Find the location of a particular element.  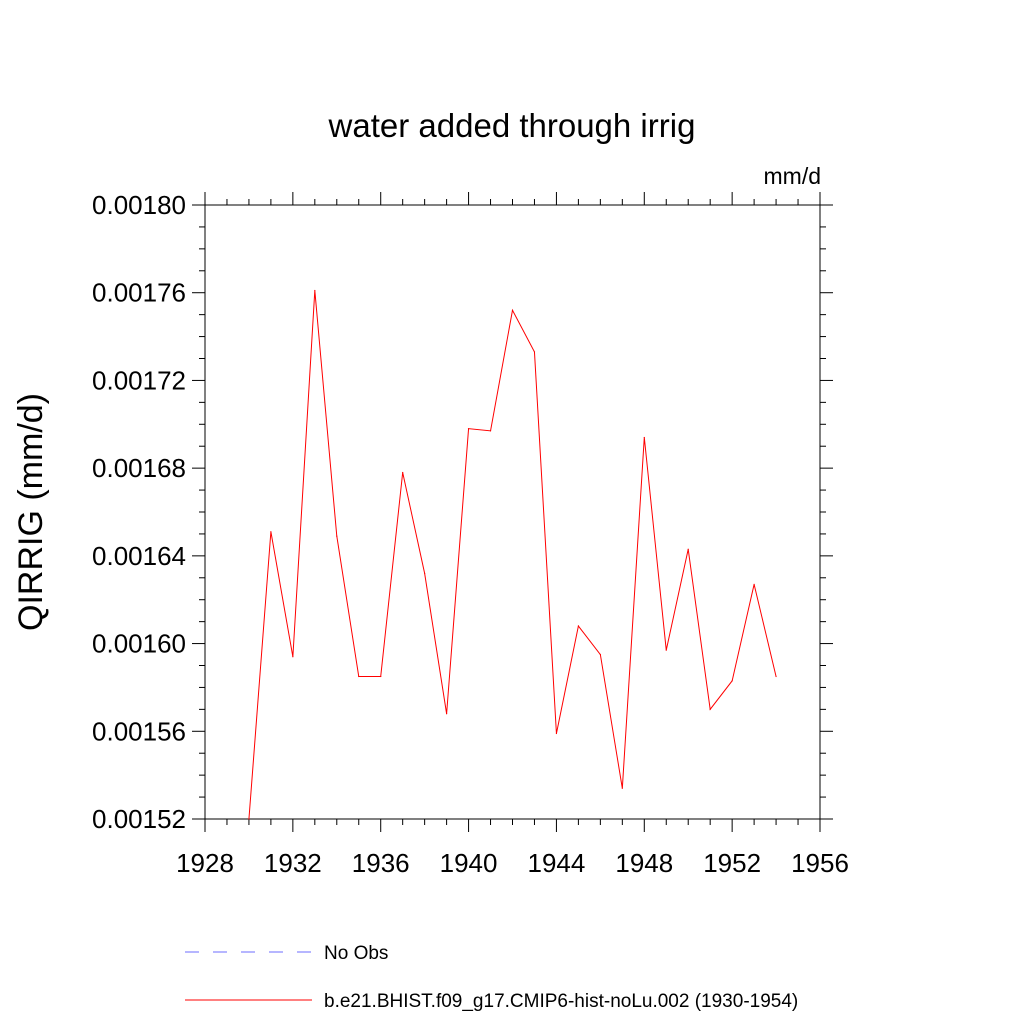

x-tick-label: 1952 is located at coordinates (732, 863).